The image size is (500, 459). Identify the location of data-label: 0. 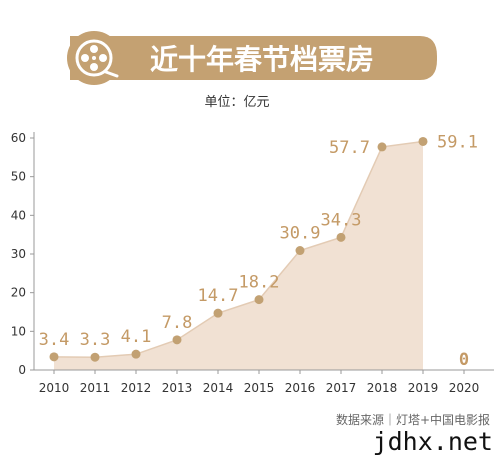
(464, 360).